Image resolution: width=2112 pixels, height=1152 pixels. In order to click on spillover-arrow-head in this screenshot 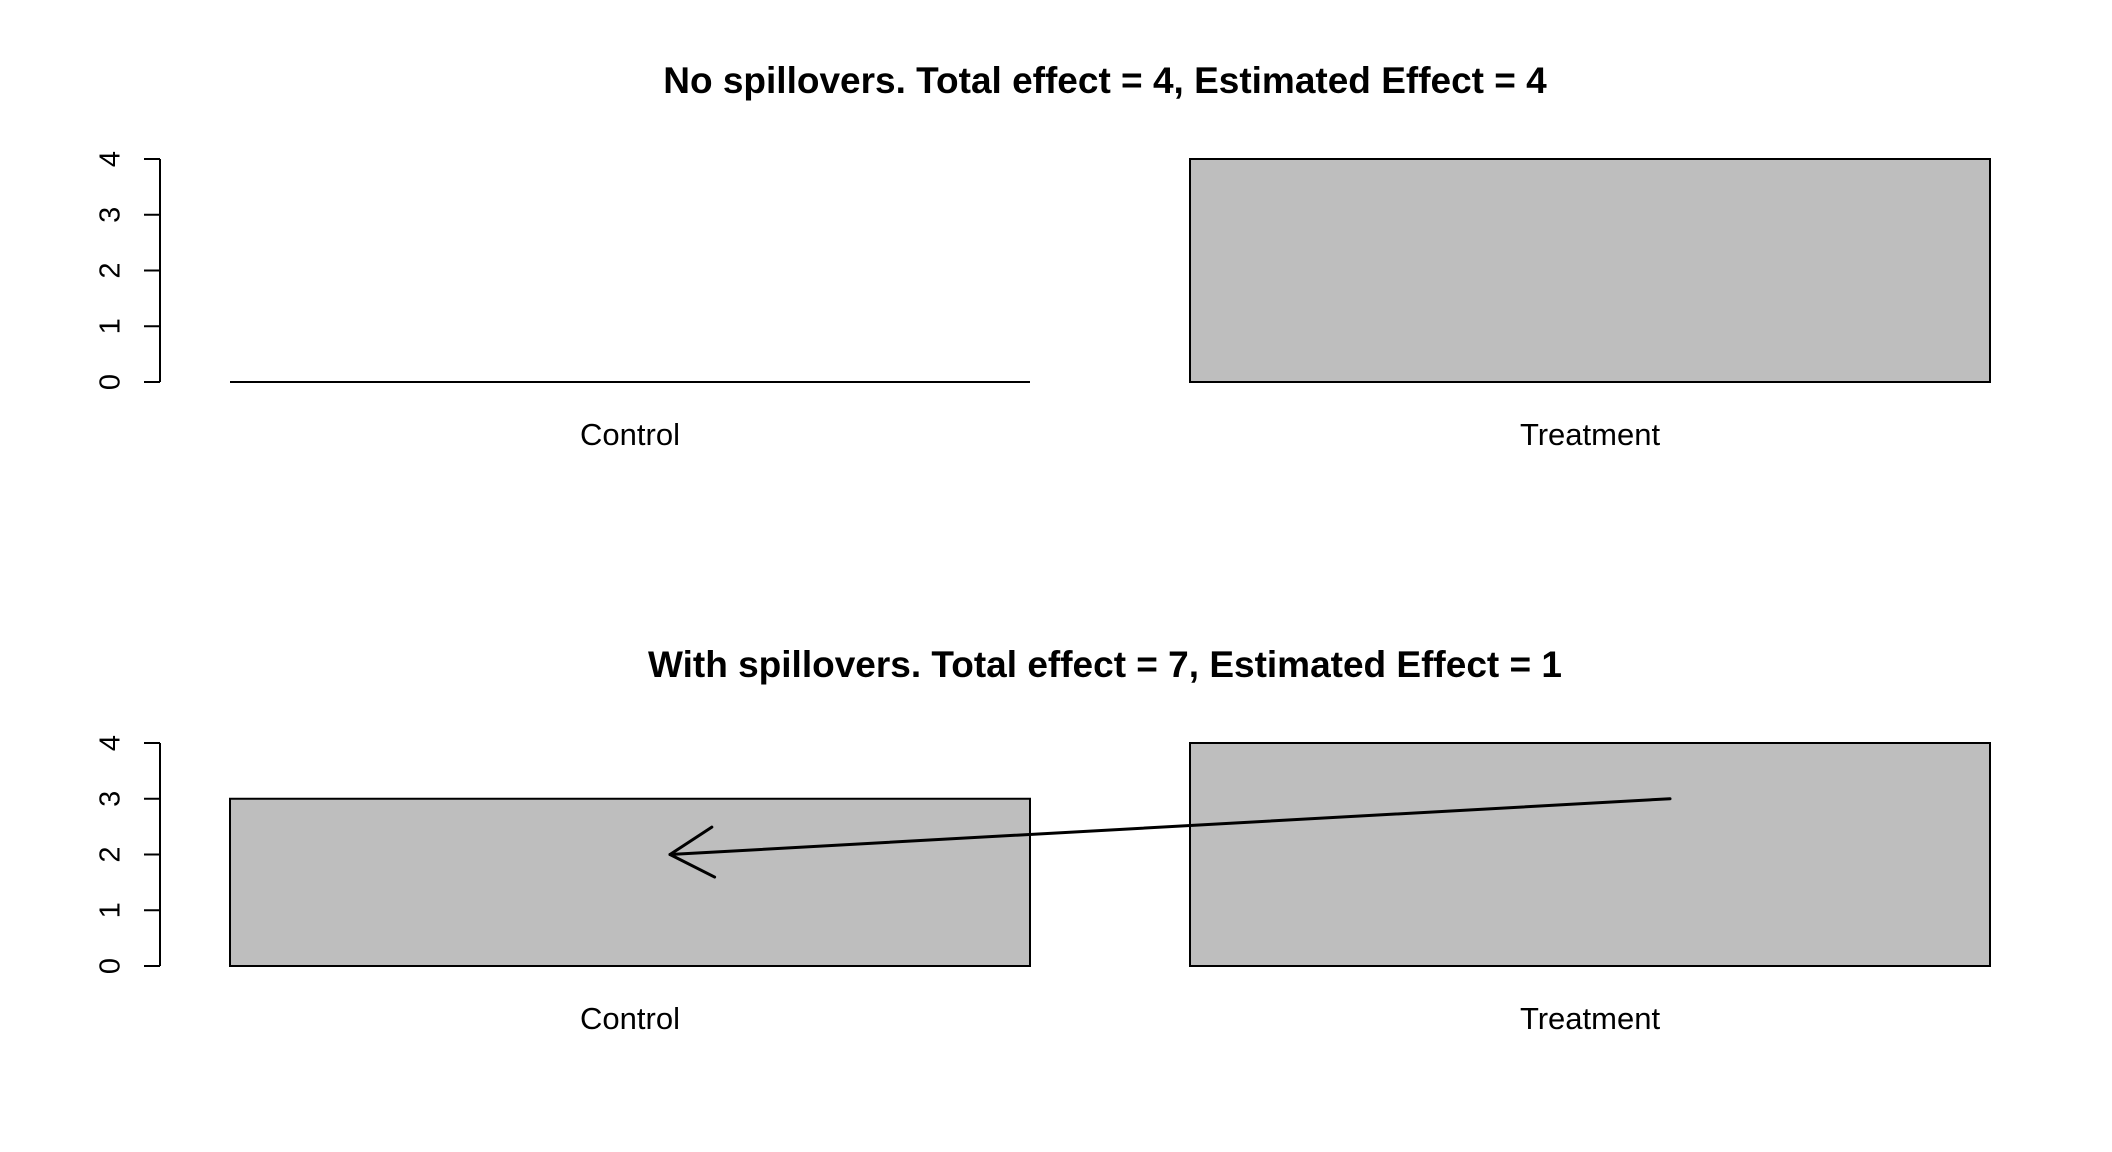, I will do `click(692, 852)`.